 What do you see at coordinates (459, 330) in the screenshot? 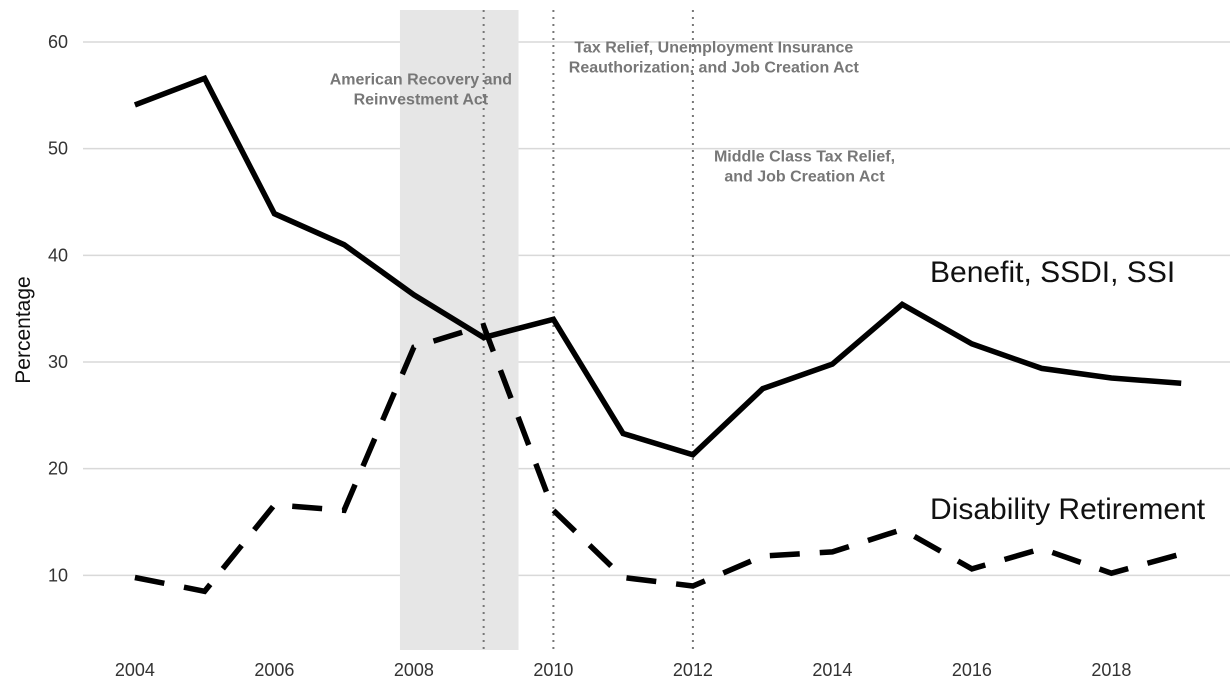
I see `shaded-region` at bounding box center [459, 330].